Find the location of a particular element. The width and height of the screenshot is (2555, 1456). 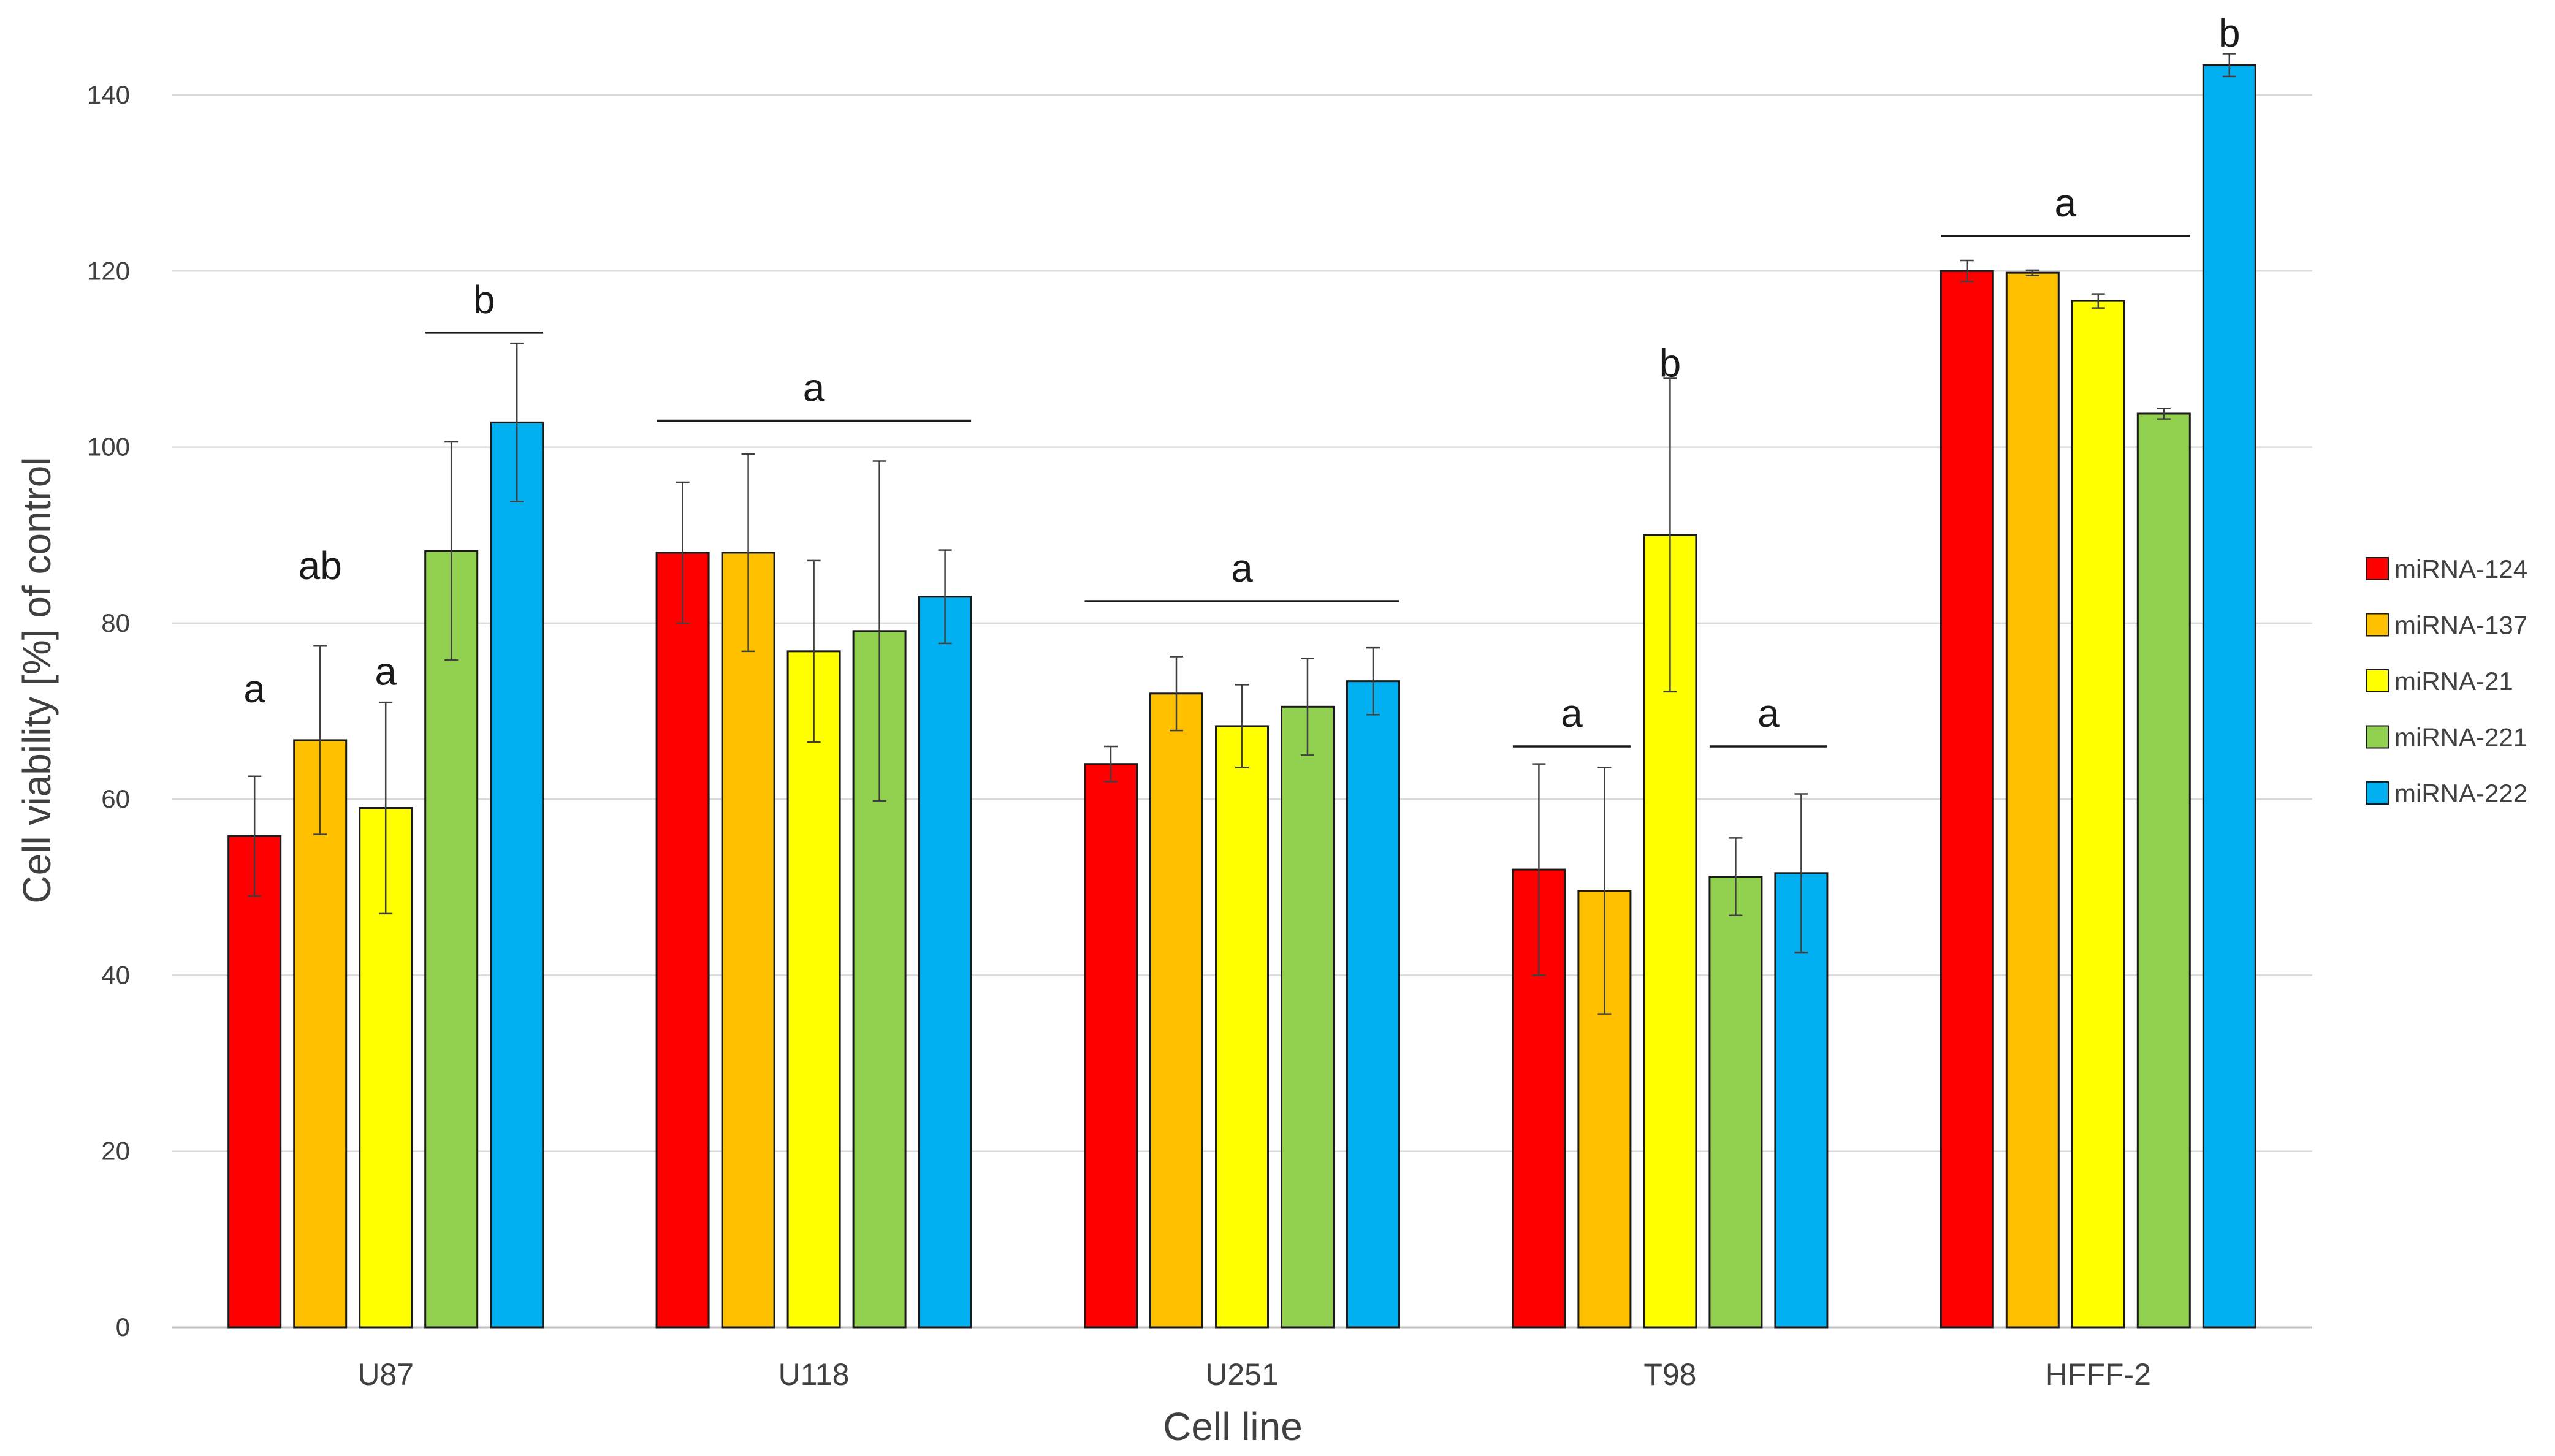

error-bar-miRNA-221-U251 is located at coordinates (1307, 707).